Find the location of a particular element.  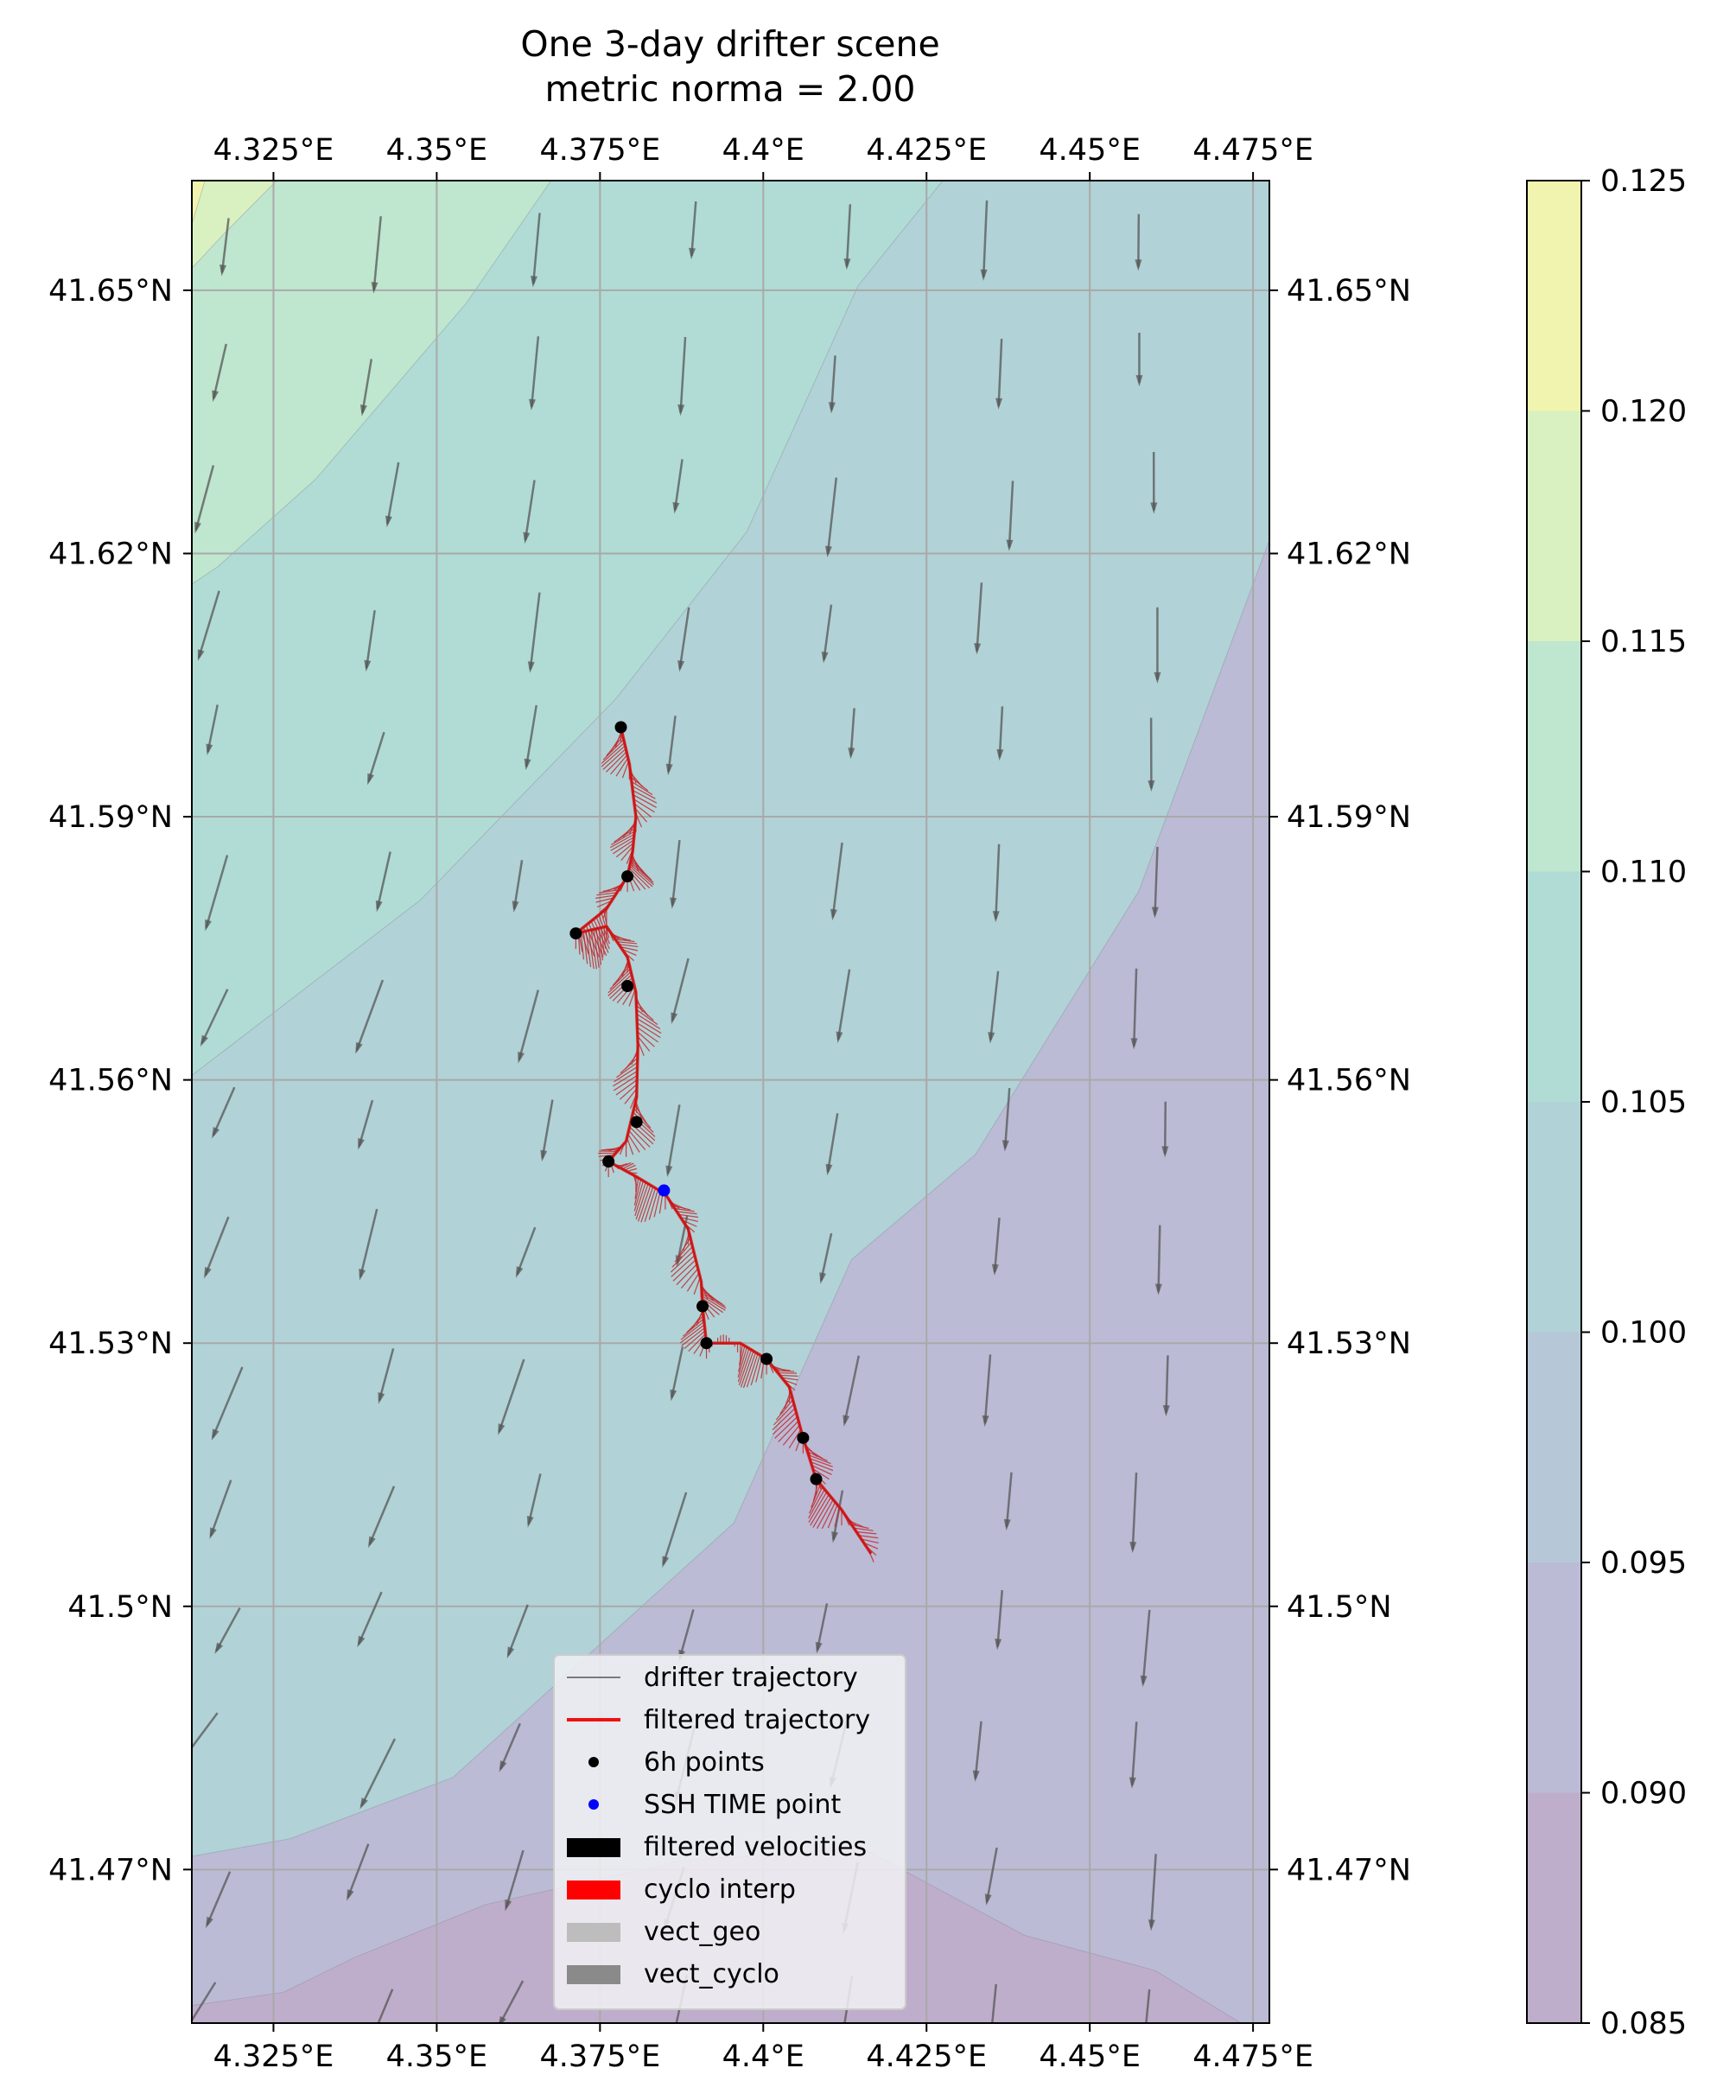

y-tick-label: 41.47°N is located at coordinates (1349, 1870).